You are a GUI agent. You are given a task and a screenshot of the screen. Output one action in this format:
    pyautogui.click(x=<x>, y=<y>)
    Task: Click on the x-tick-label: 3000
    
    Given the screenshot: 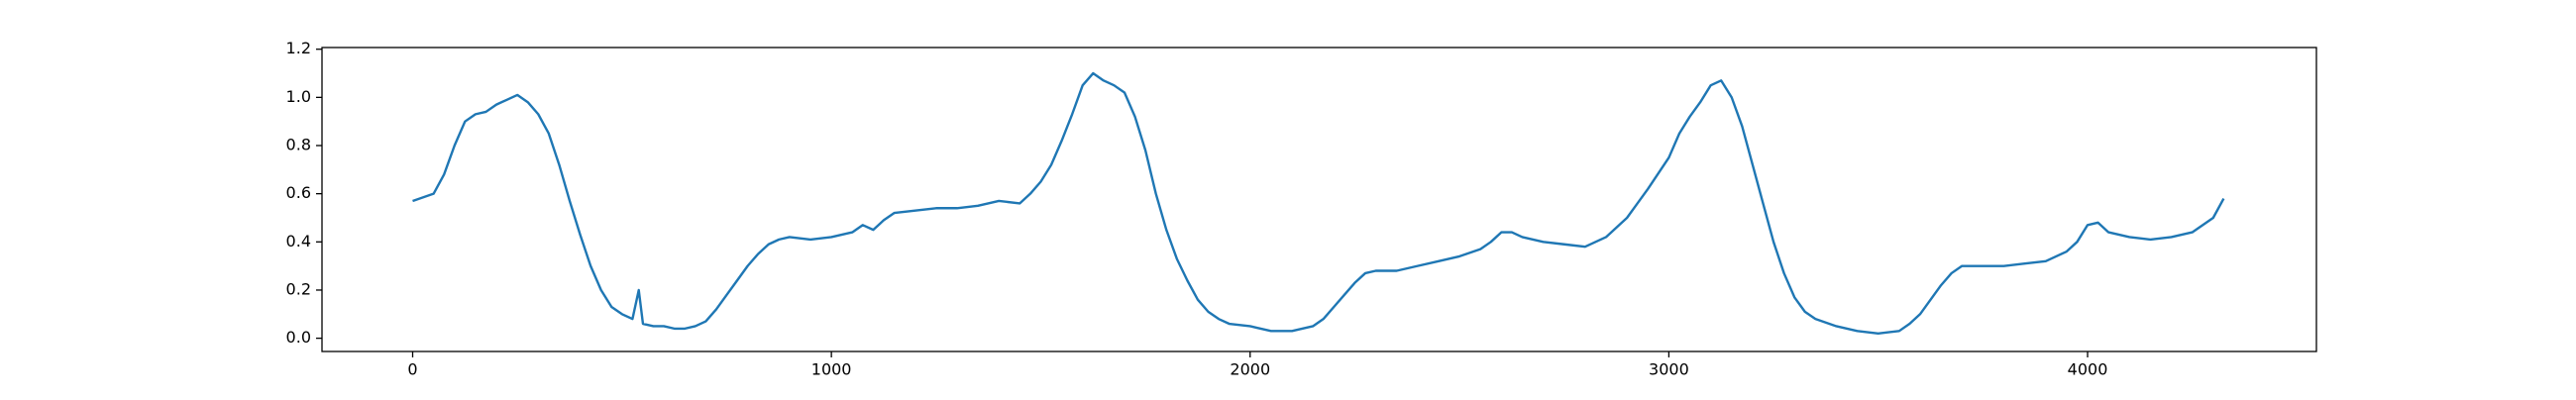 What is the action you would take?
    pyautogui.click(x=1669, y=369)
    